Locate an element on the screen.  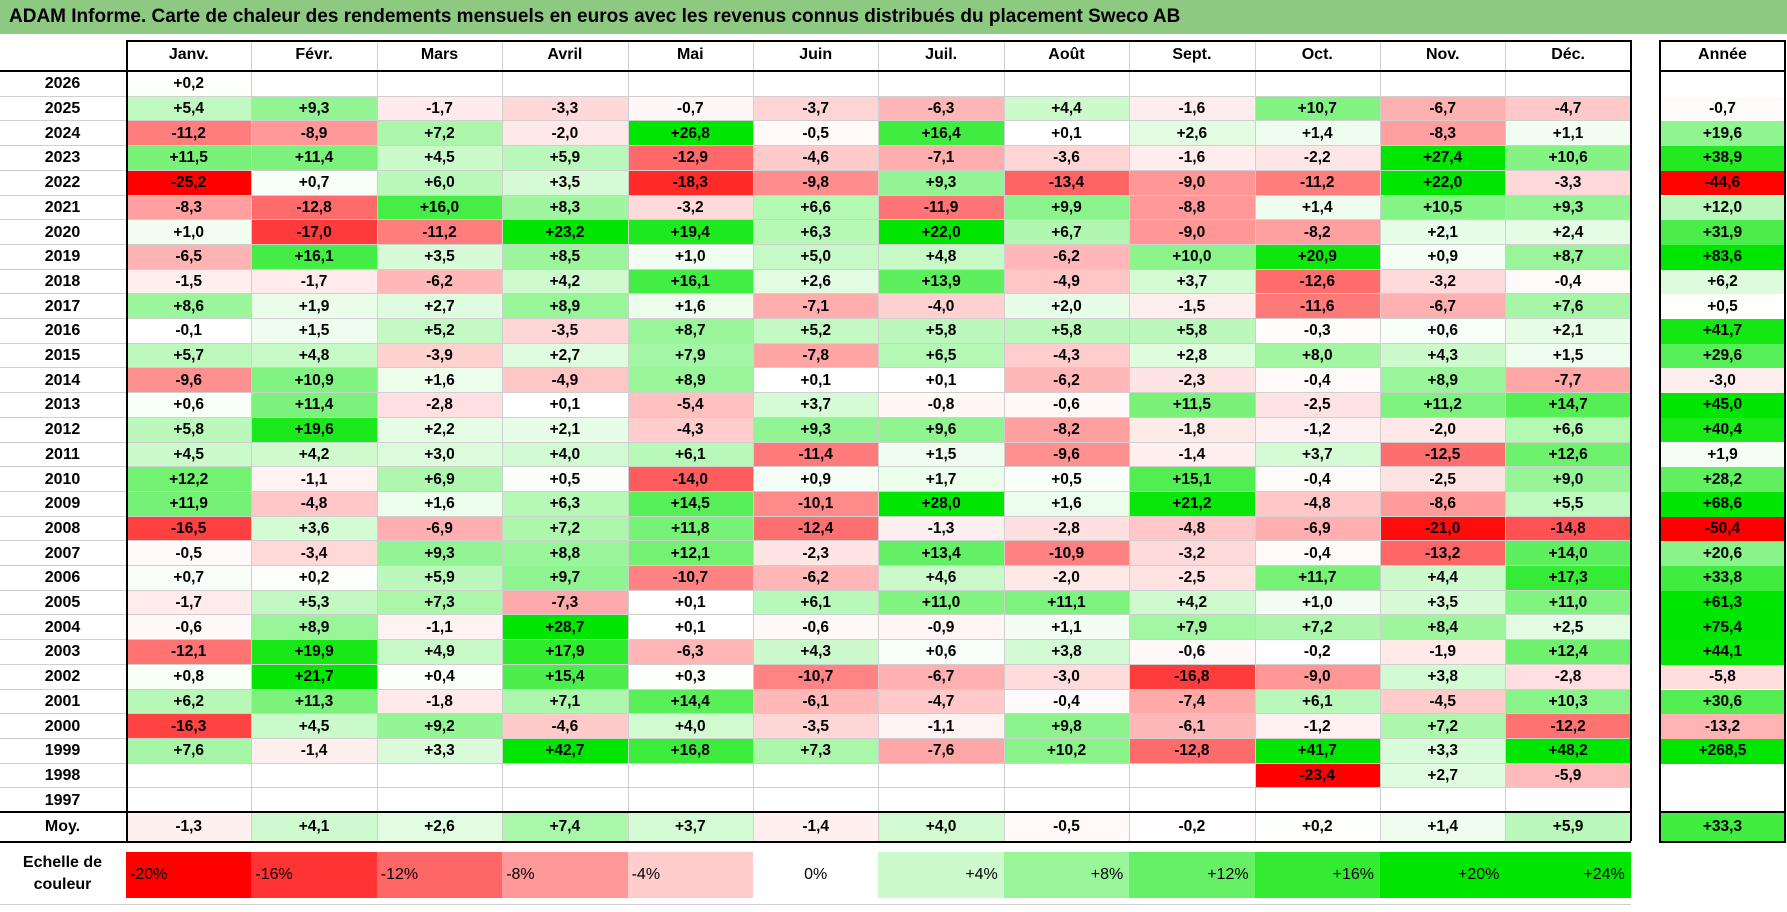
heatmap-cell: -12,6 is located at coordinates (1317, 282).